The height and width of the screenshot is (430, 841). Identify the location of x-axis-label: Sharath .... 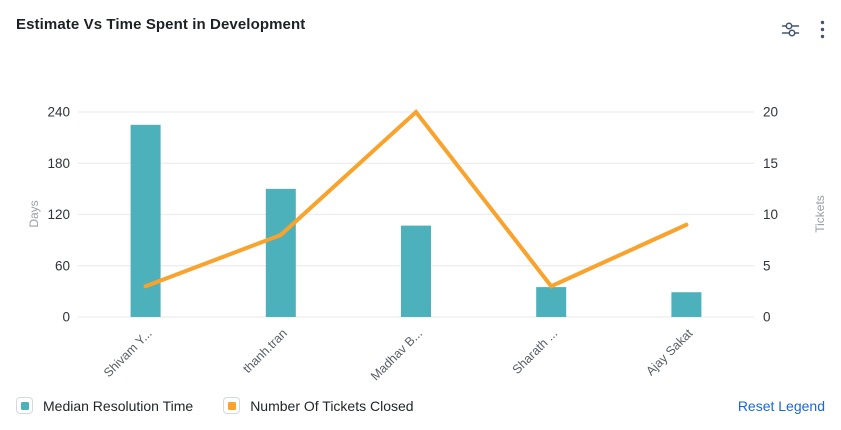
(535, 351).